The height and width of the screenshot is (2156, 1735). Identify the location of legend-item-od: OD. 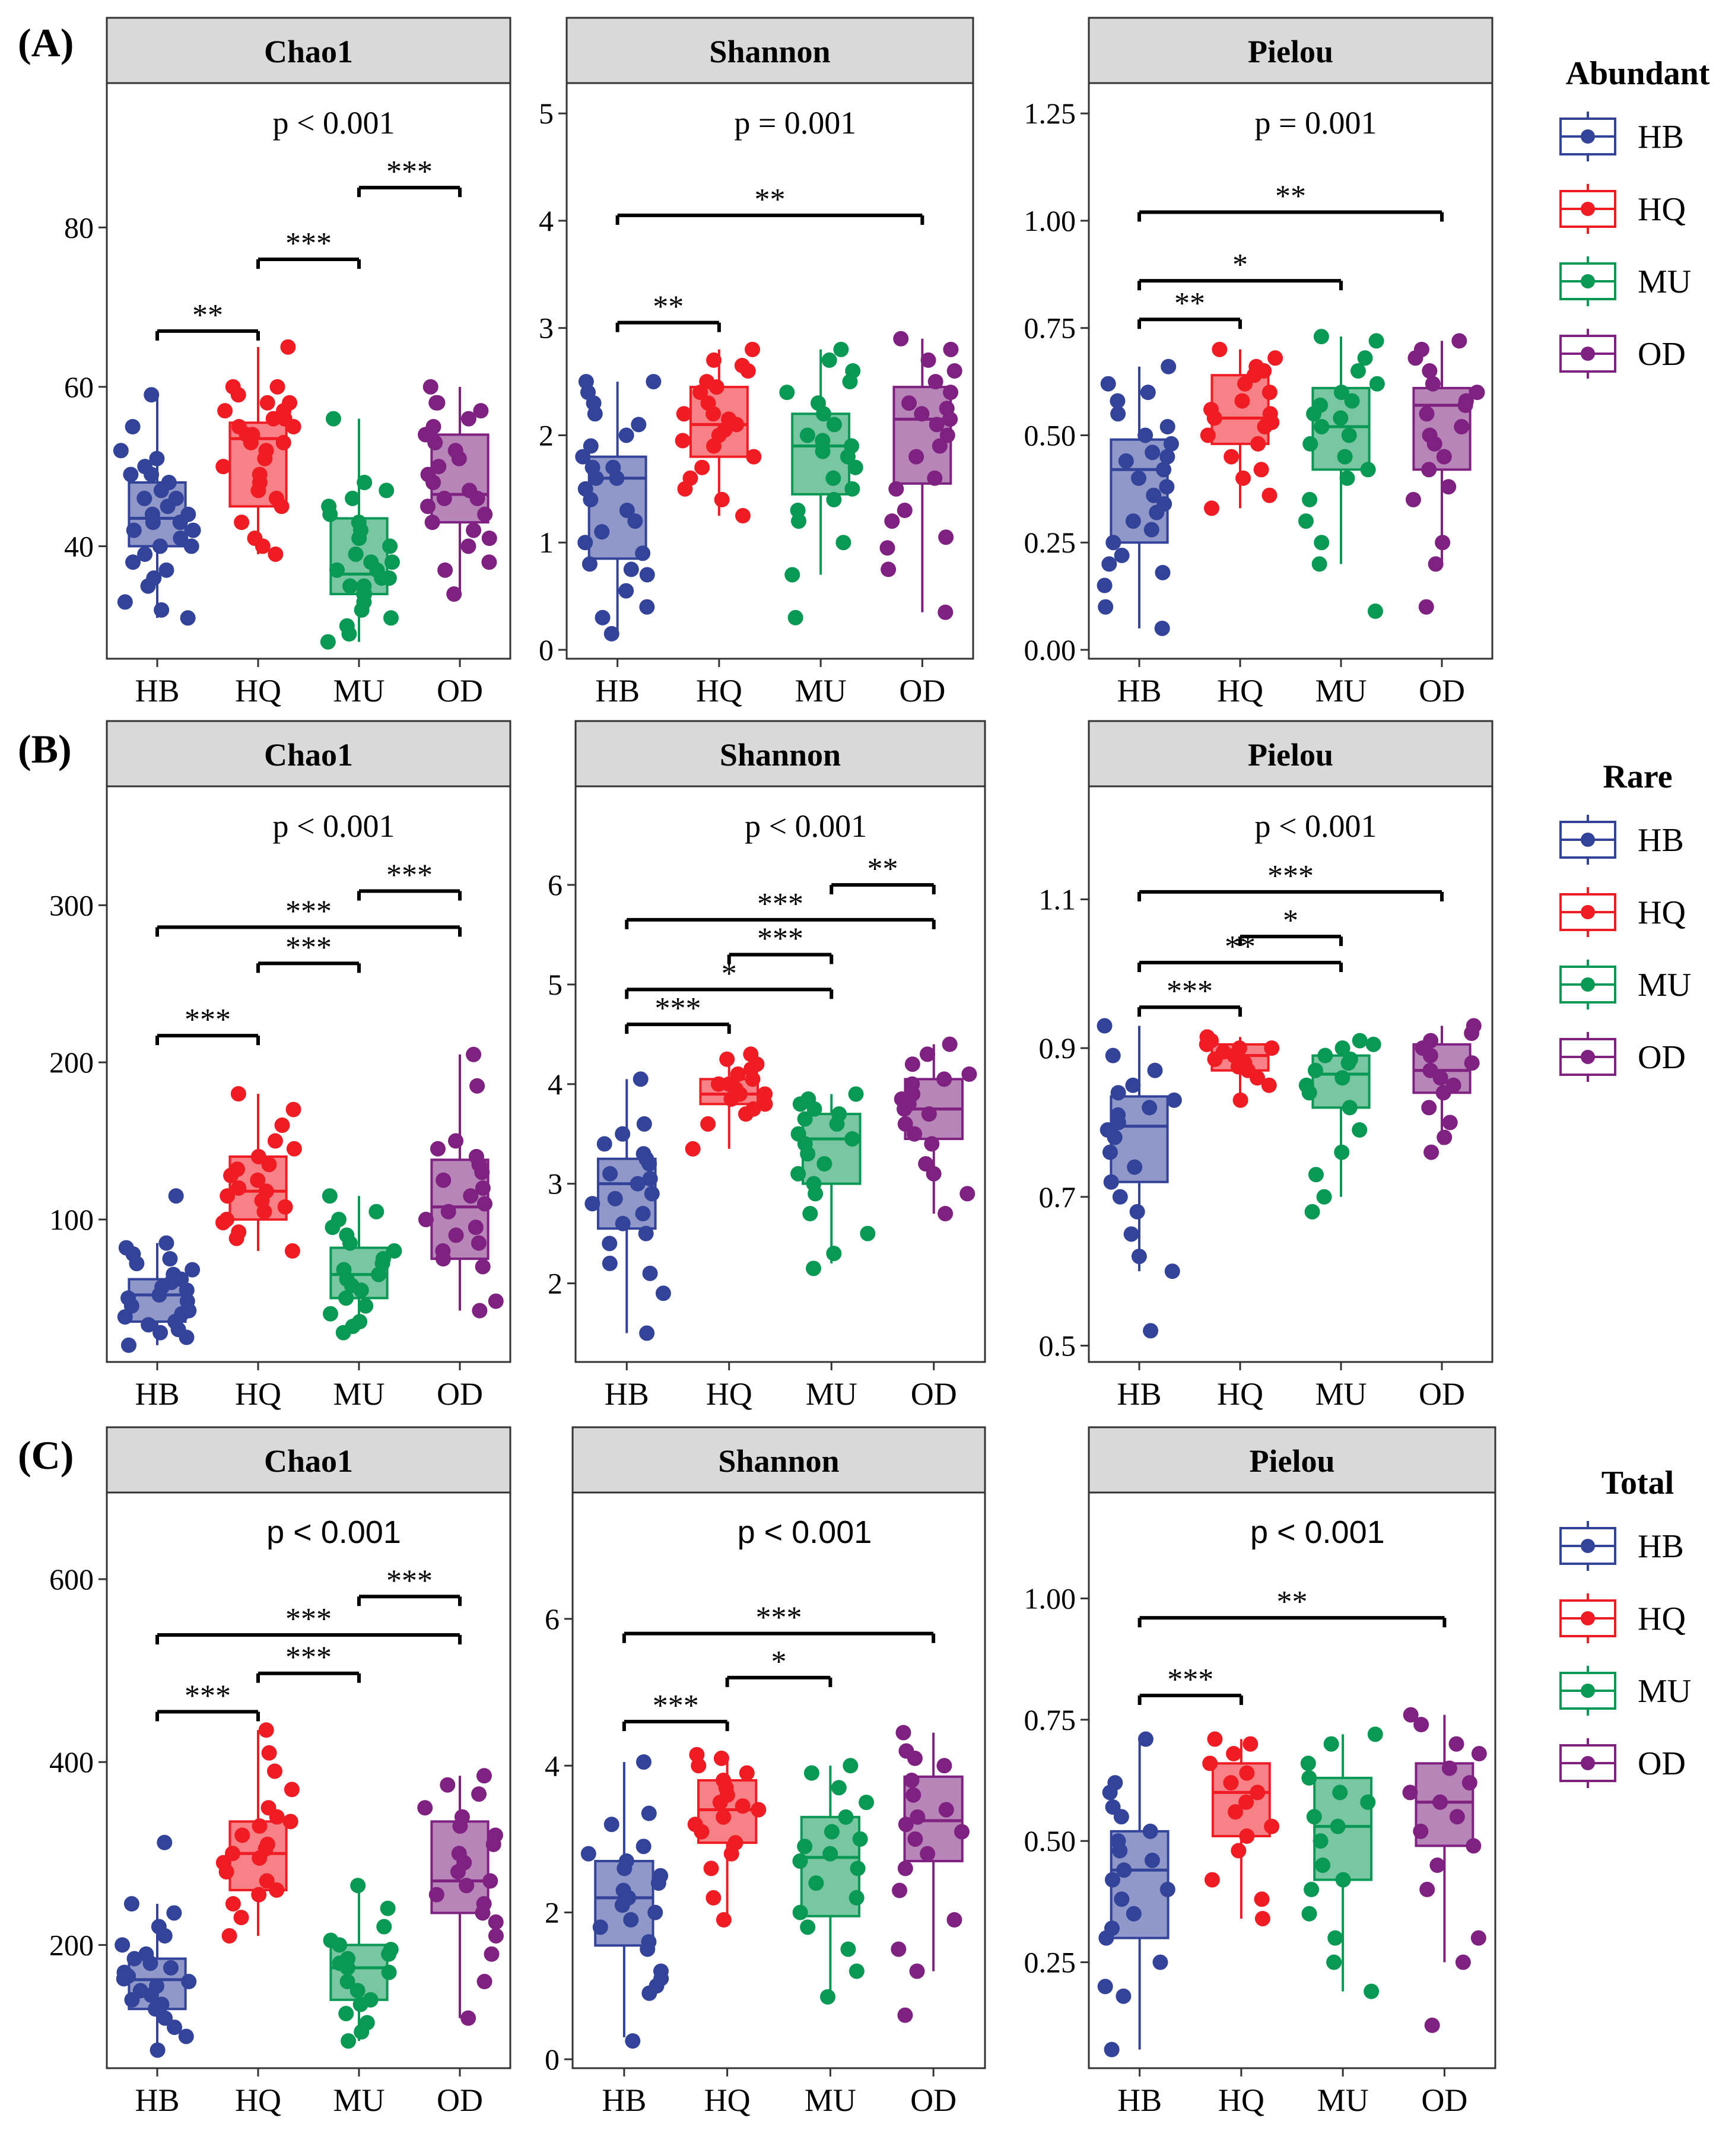
(1623, 1763).